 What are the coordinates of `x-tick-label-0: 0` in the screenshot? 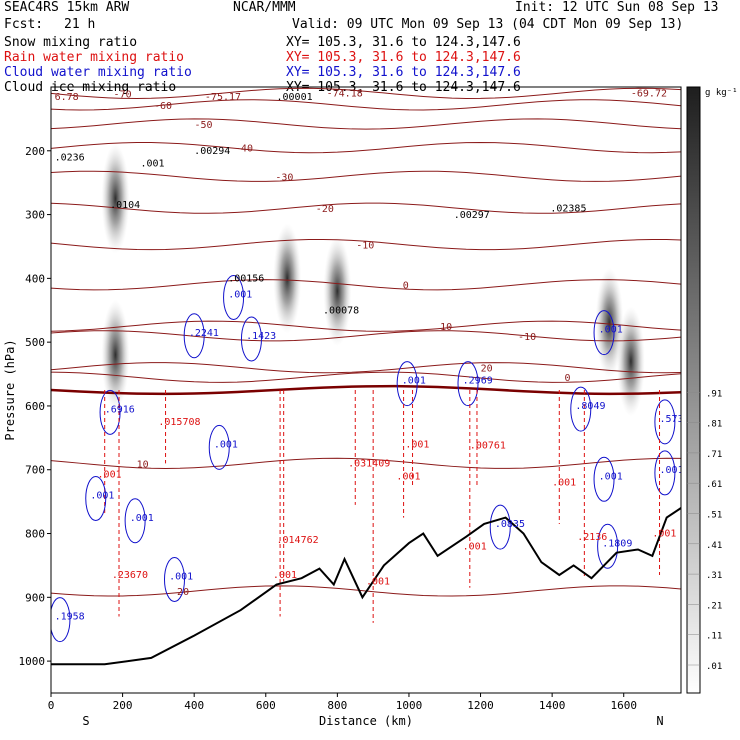 It's located at (51, 705).